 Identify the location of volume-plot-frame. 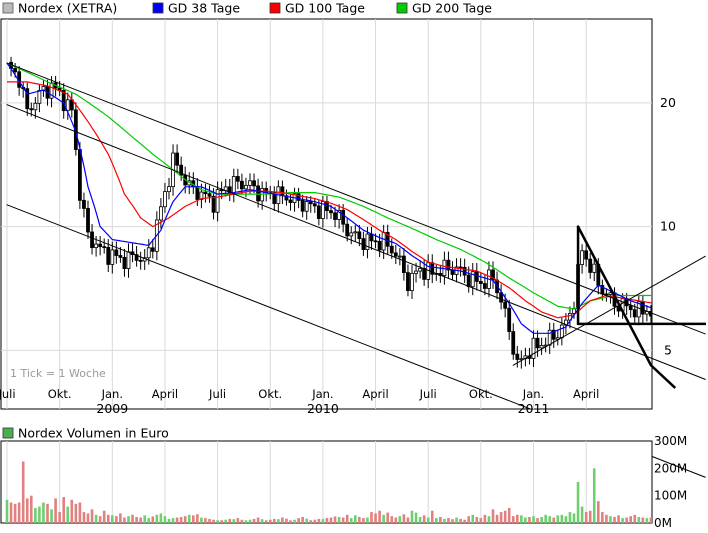
(326, 482).